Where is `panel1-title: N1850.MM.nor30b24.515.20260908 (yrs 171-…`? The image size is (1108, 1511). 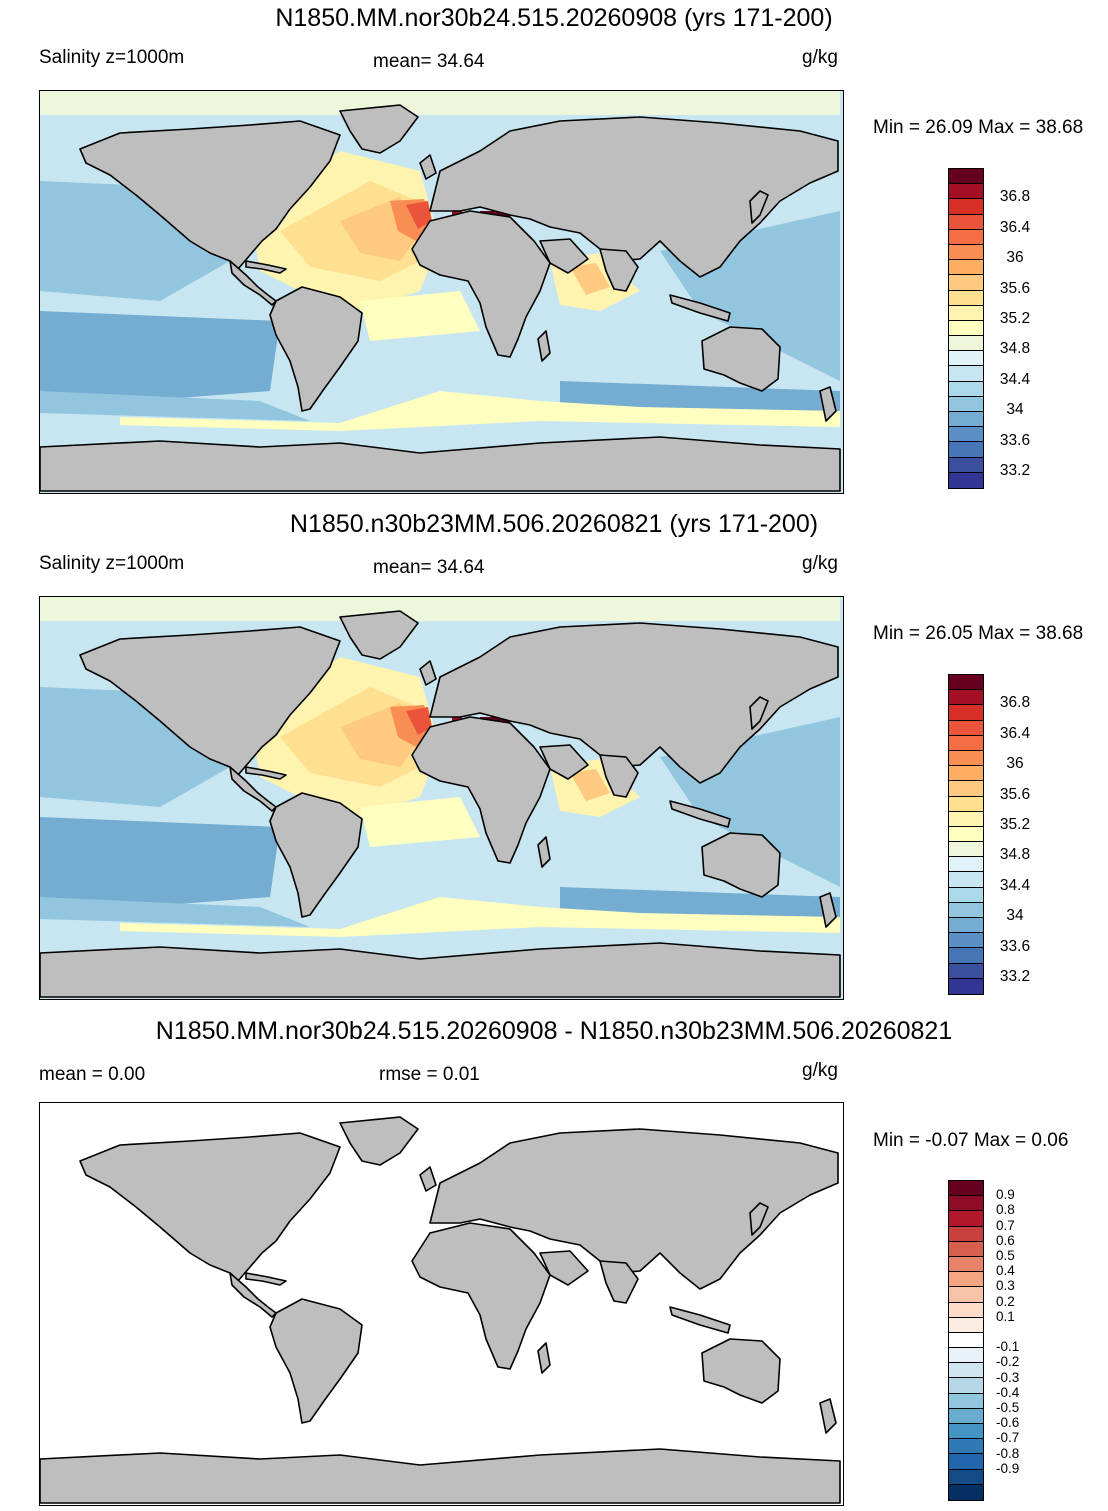
panel1-title: N1850.MM.nor30b24.515.20260908 (yrs 171-… is located at coordinates (554, 18).